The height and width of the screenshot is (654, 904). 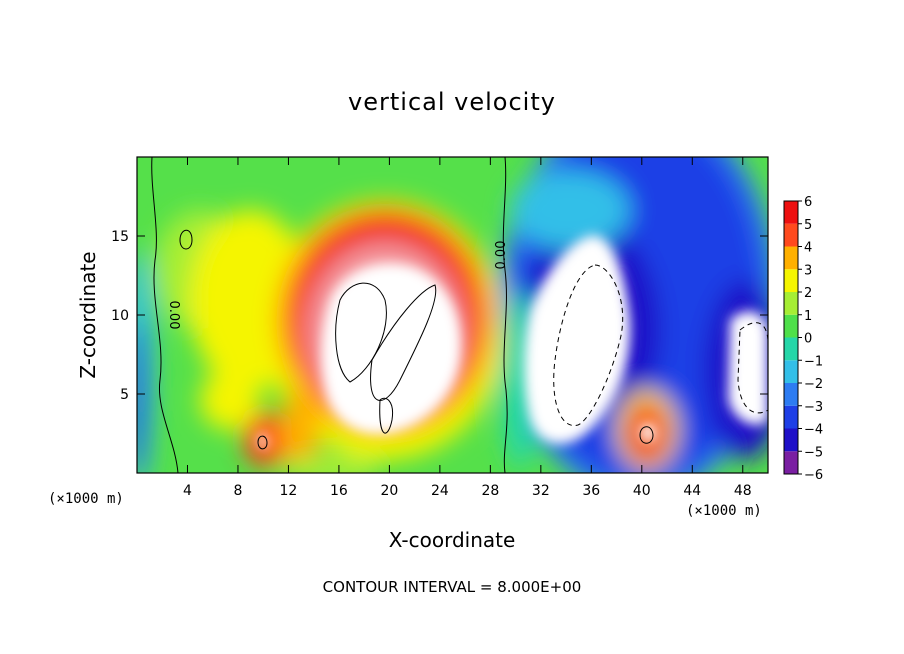 What do you see at coordinates (813, 452) in the screenshot?
I see `colorbar-tick-label: −5` at bounding box center [813, 452].